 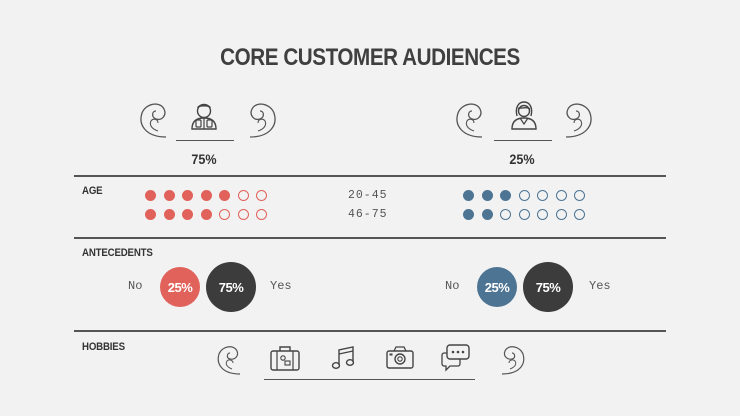 What do you see at coordinates (522, 159) in the screenshot?
I see `right-percentage: 25%` at bounding box center [522, 159].